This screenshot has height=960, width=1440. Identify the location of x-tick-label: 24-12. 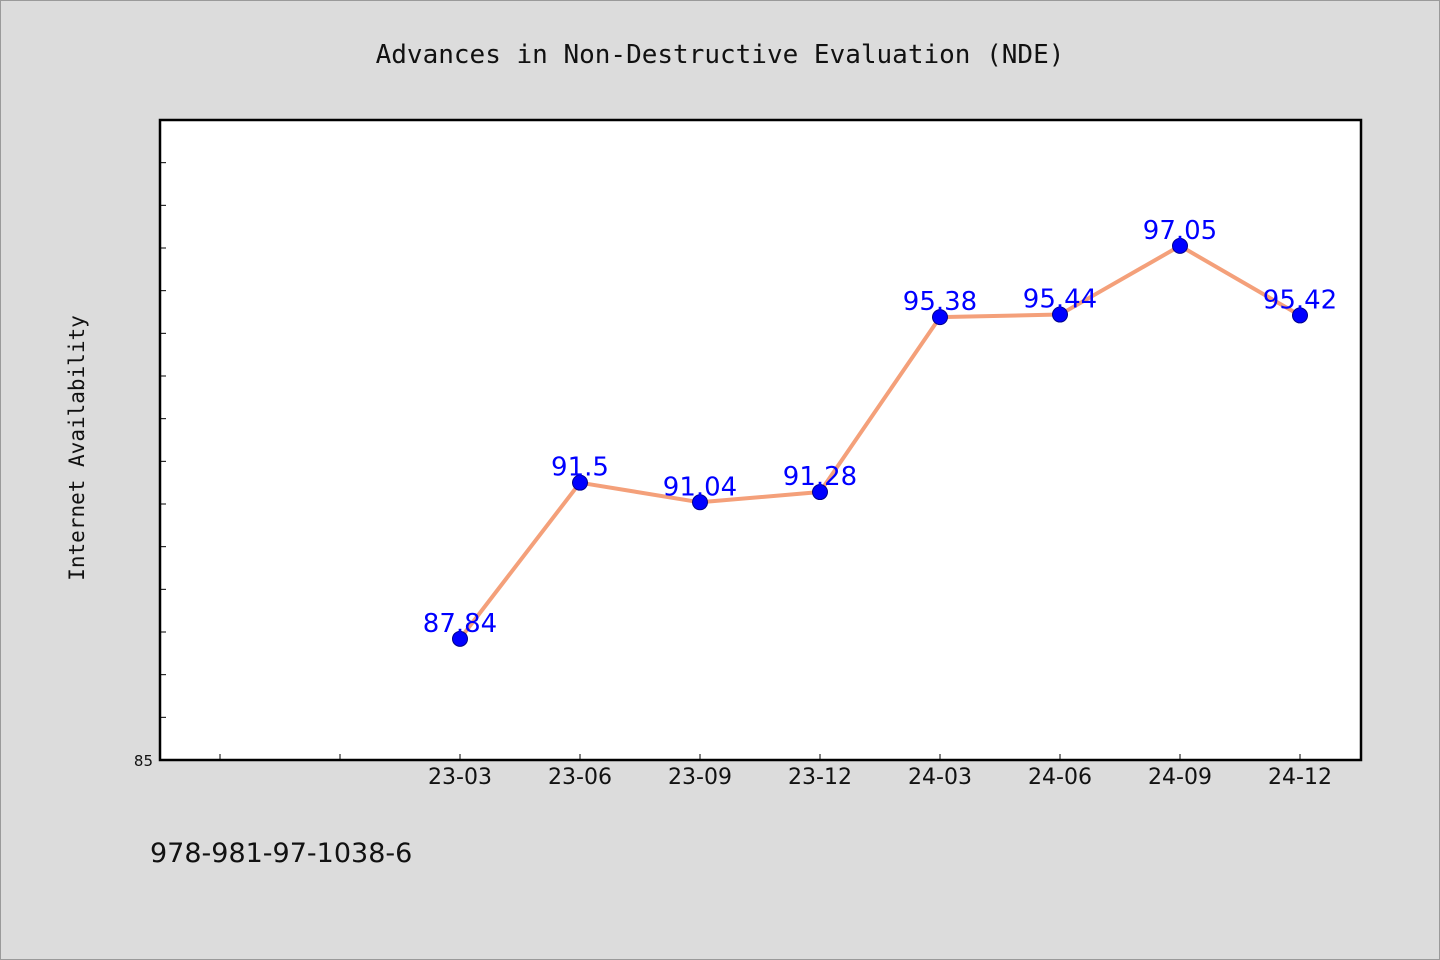
(1300, 777).